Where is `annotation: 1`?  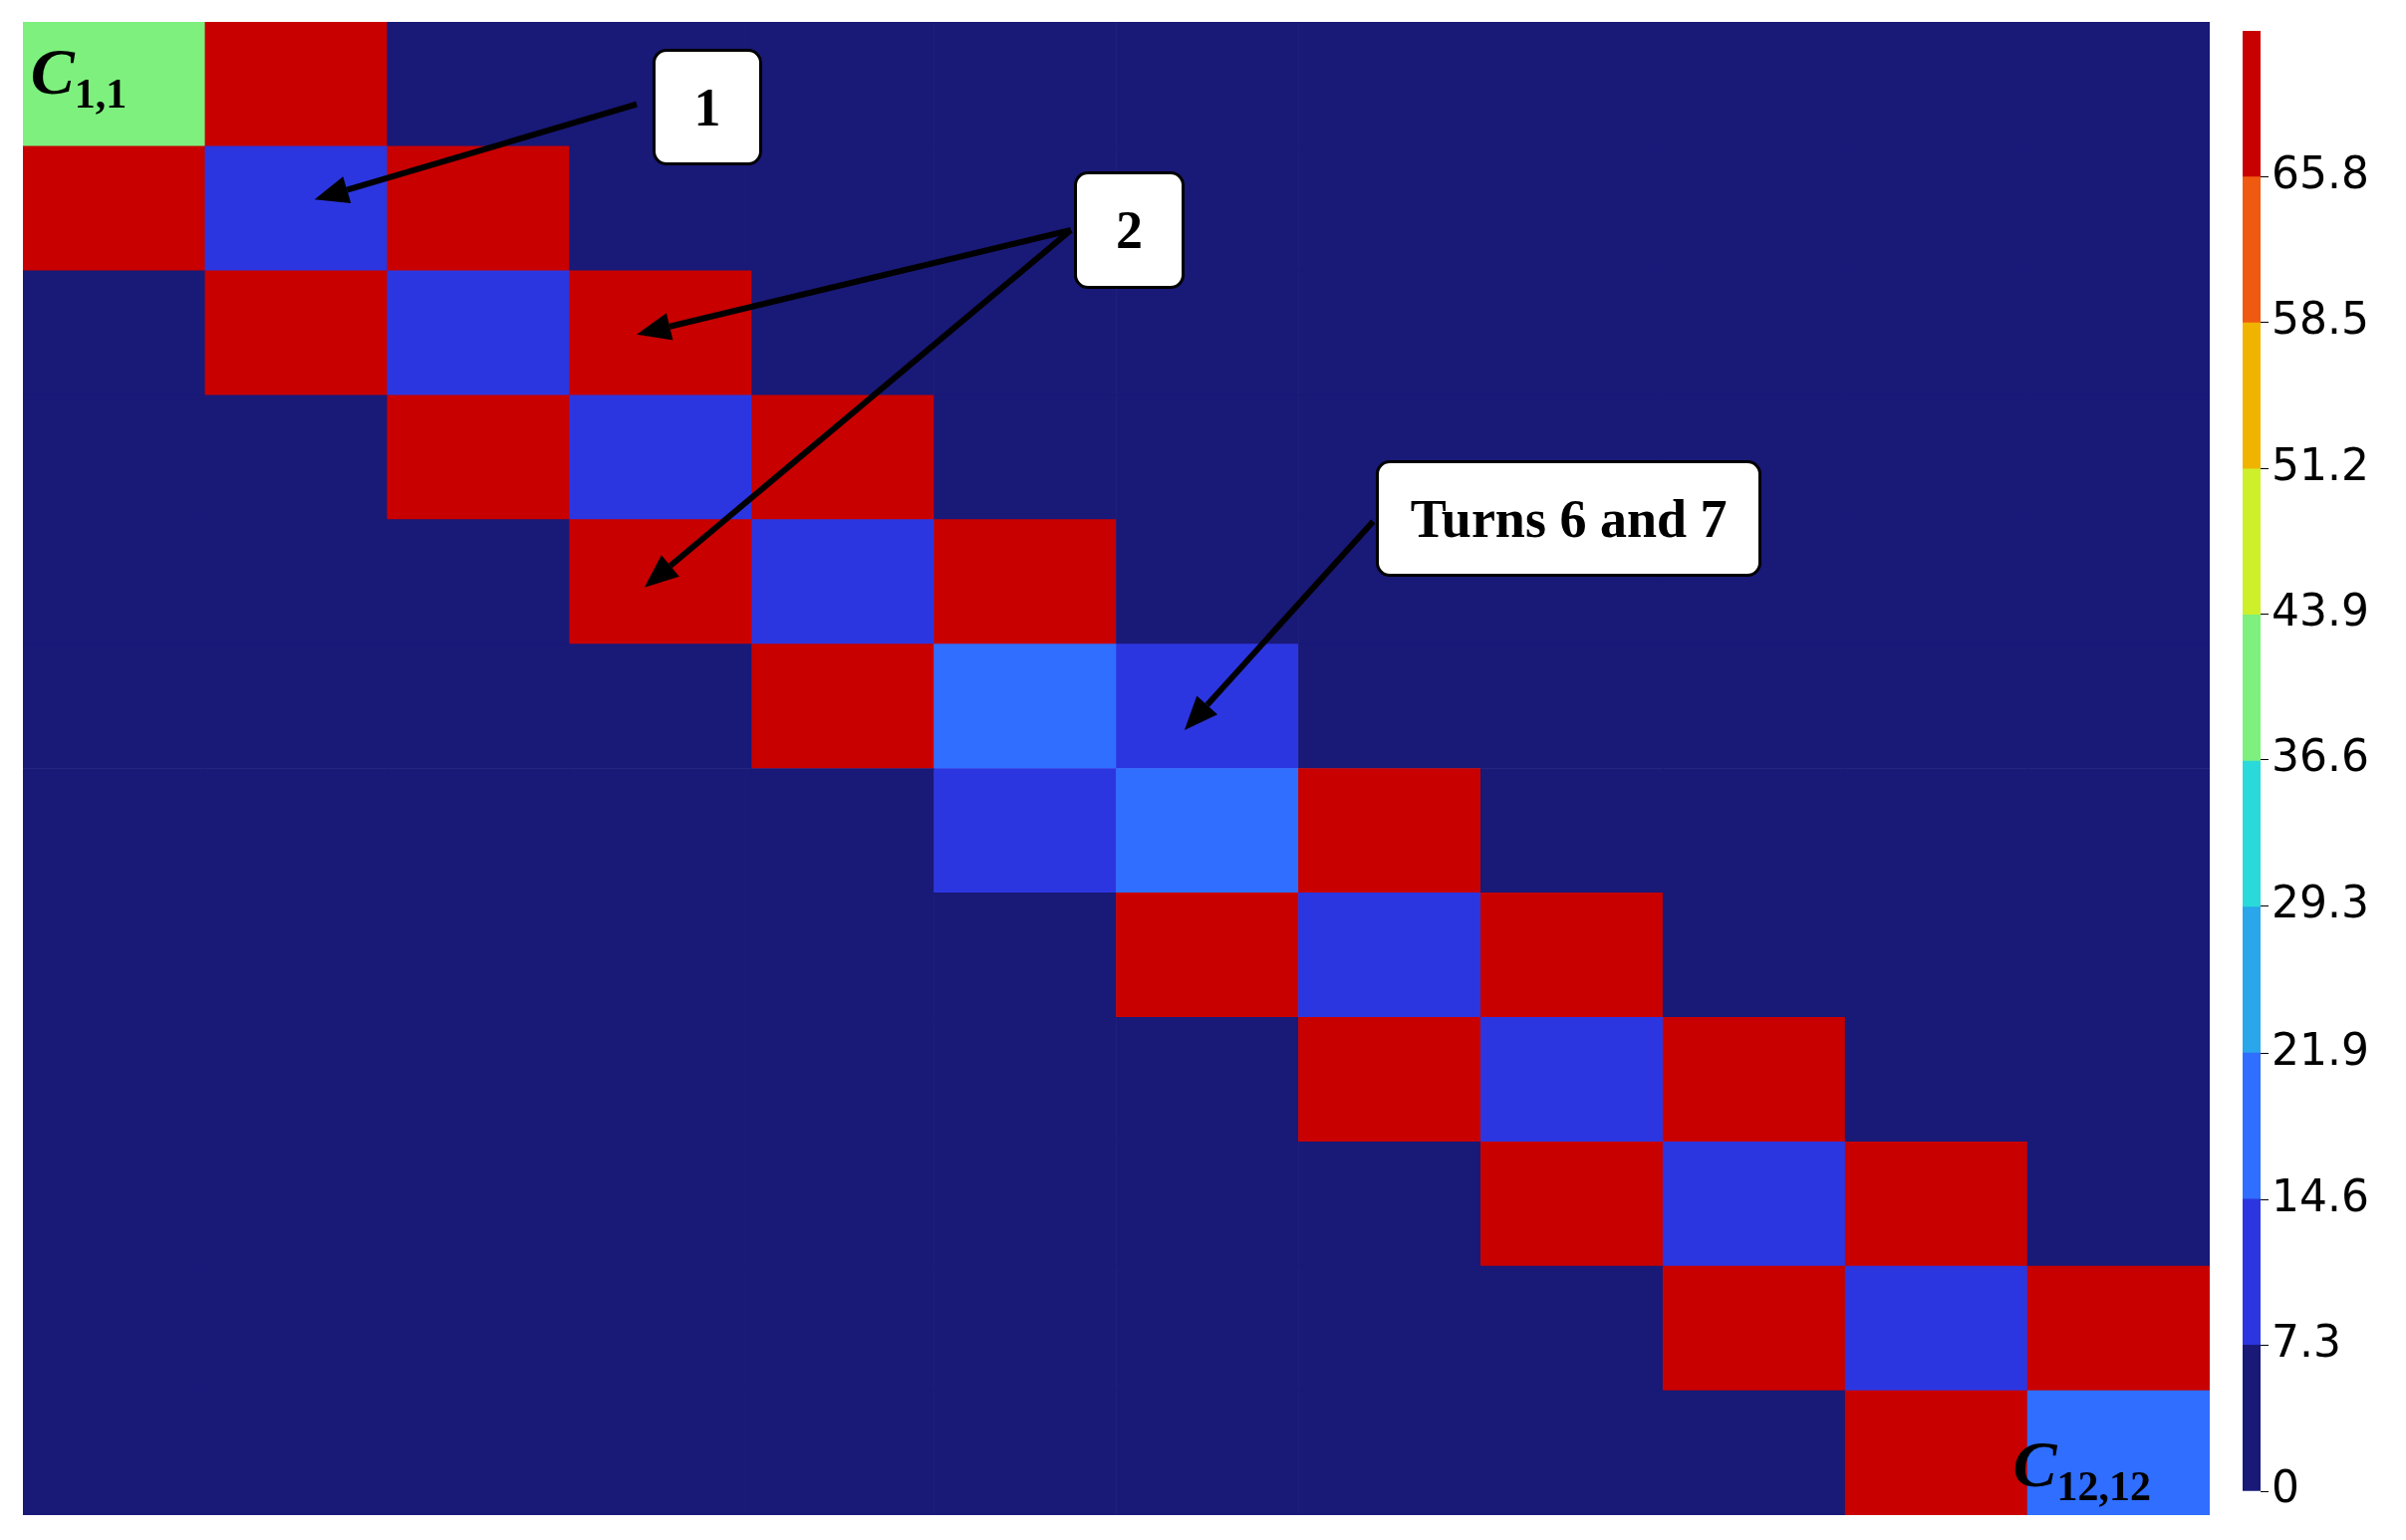
annotation: 1 is located at coordinates (707, 107).